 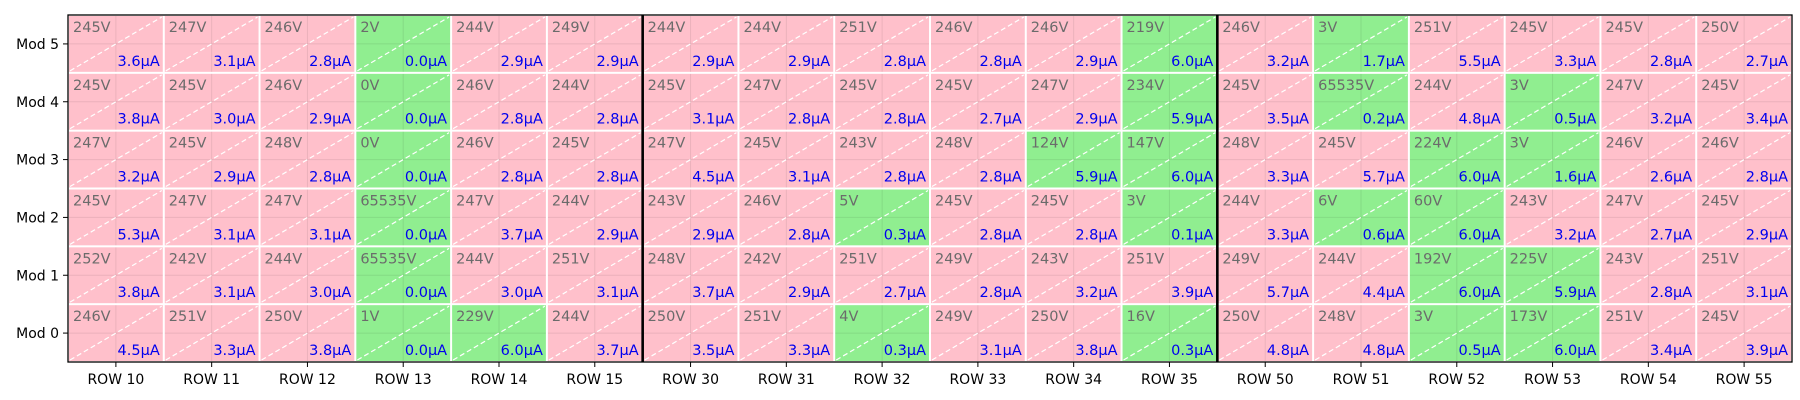 What do you see at coordinates (307, 101) in the screenshot?
I see `cell: 246V 2.9µA` at bounding box center [307, 101].